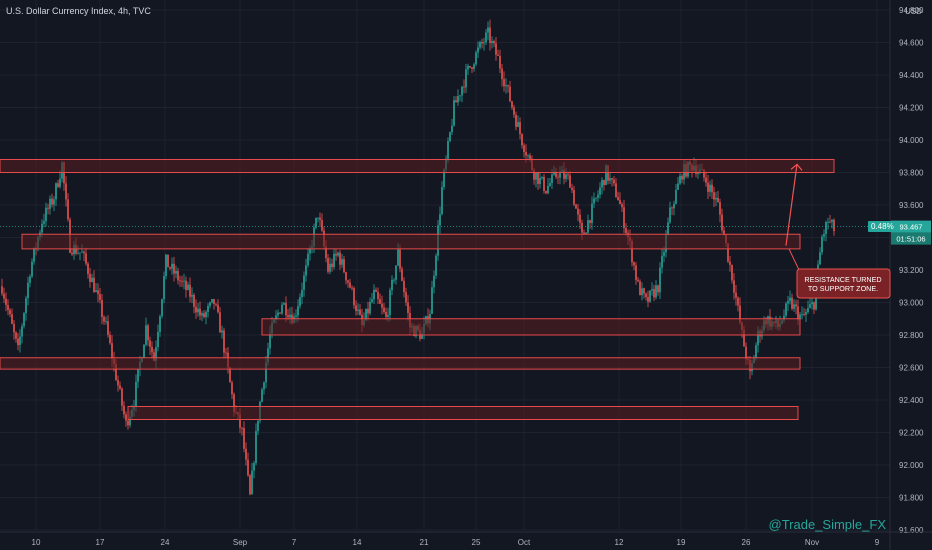  Describe the element at coordinates (240, 542) in the screenshot. I see `x-tick-label: Sep` at that location.